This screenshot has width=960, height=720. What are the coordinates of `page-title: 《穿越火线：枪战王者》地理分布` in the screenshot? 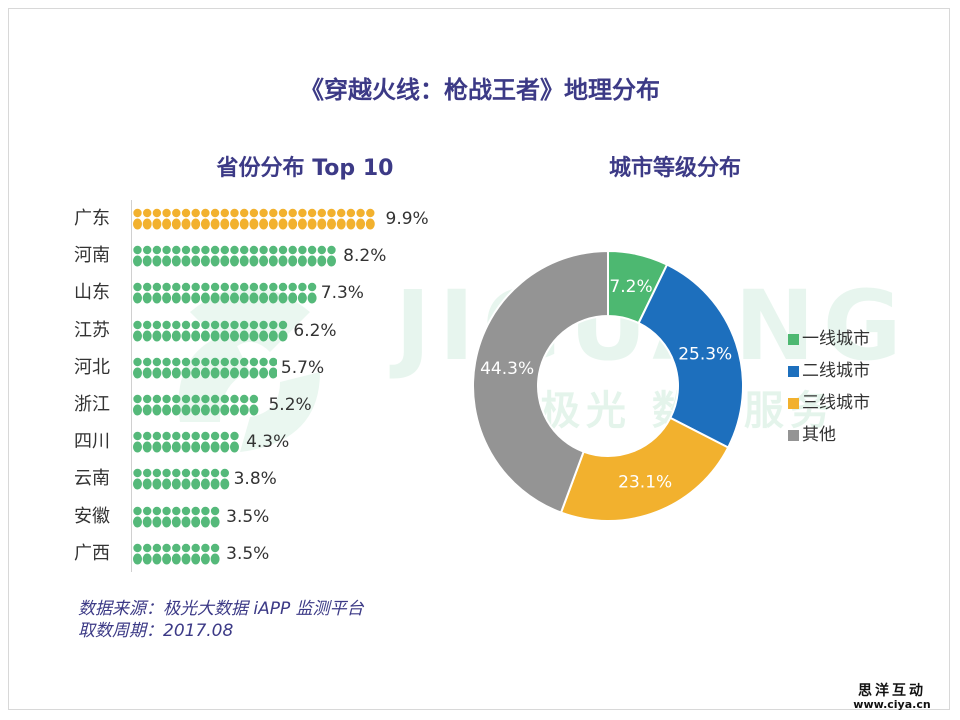 It's located at (480, 90).